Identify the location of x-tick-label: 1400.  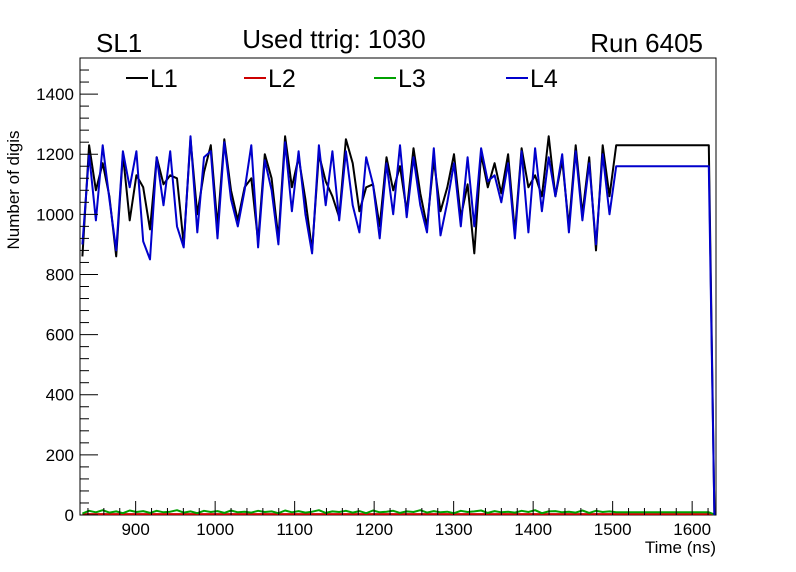
(533, 529).